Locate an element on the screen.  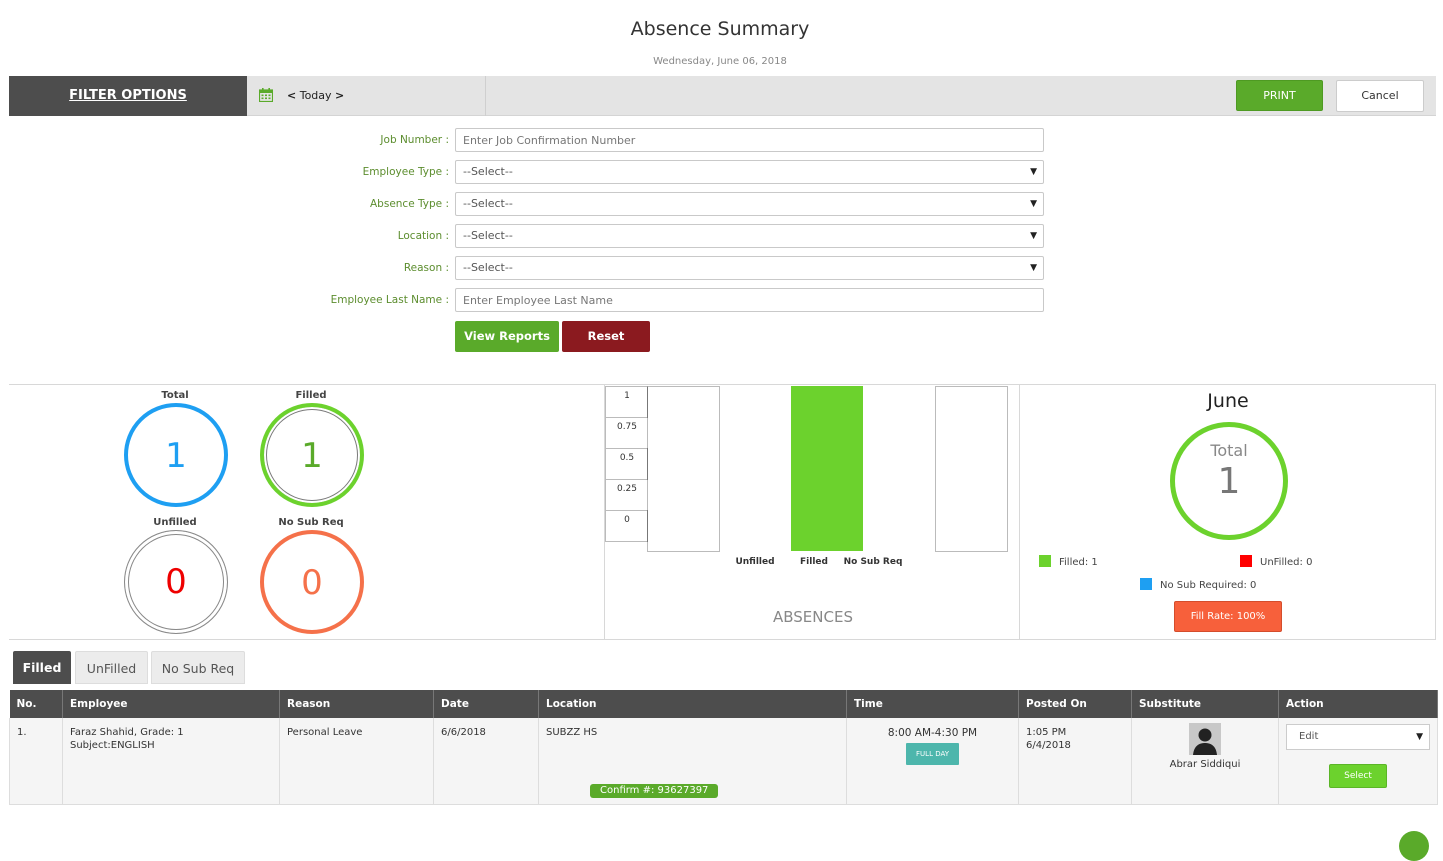
location-select: --Select-- ▼ is located at coordinates (749, 236).